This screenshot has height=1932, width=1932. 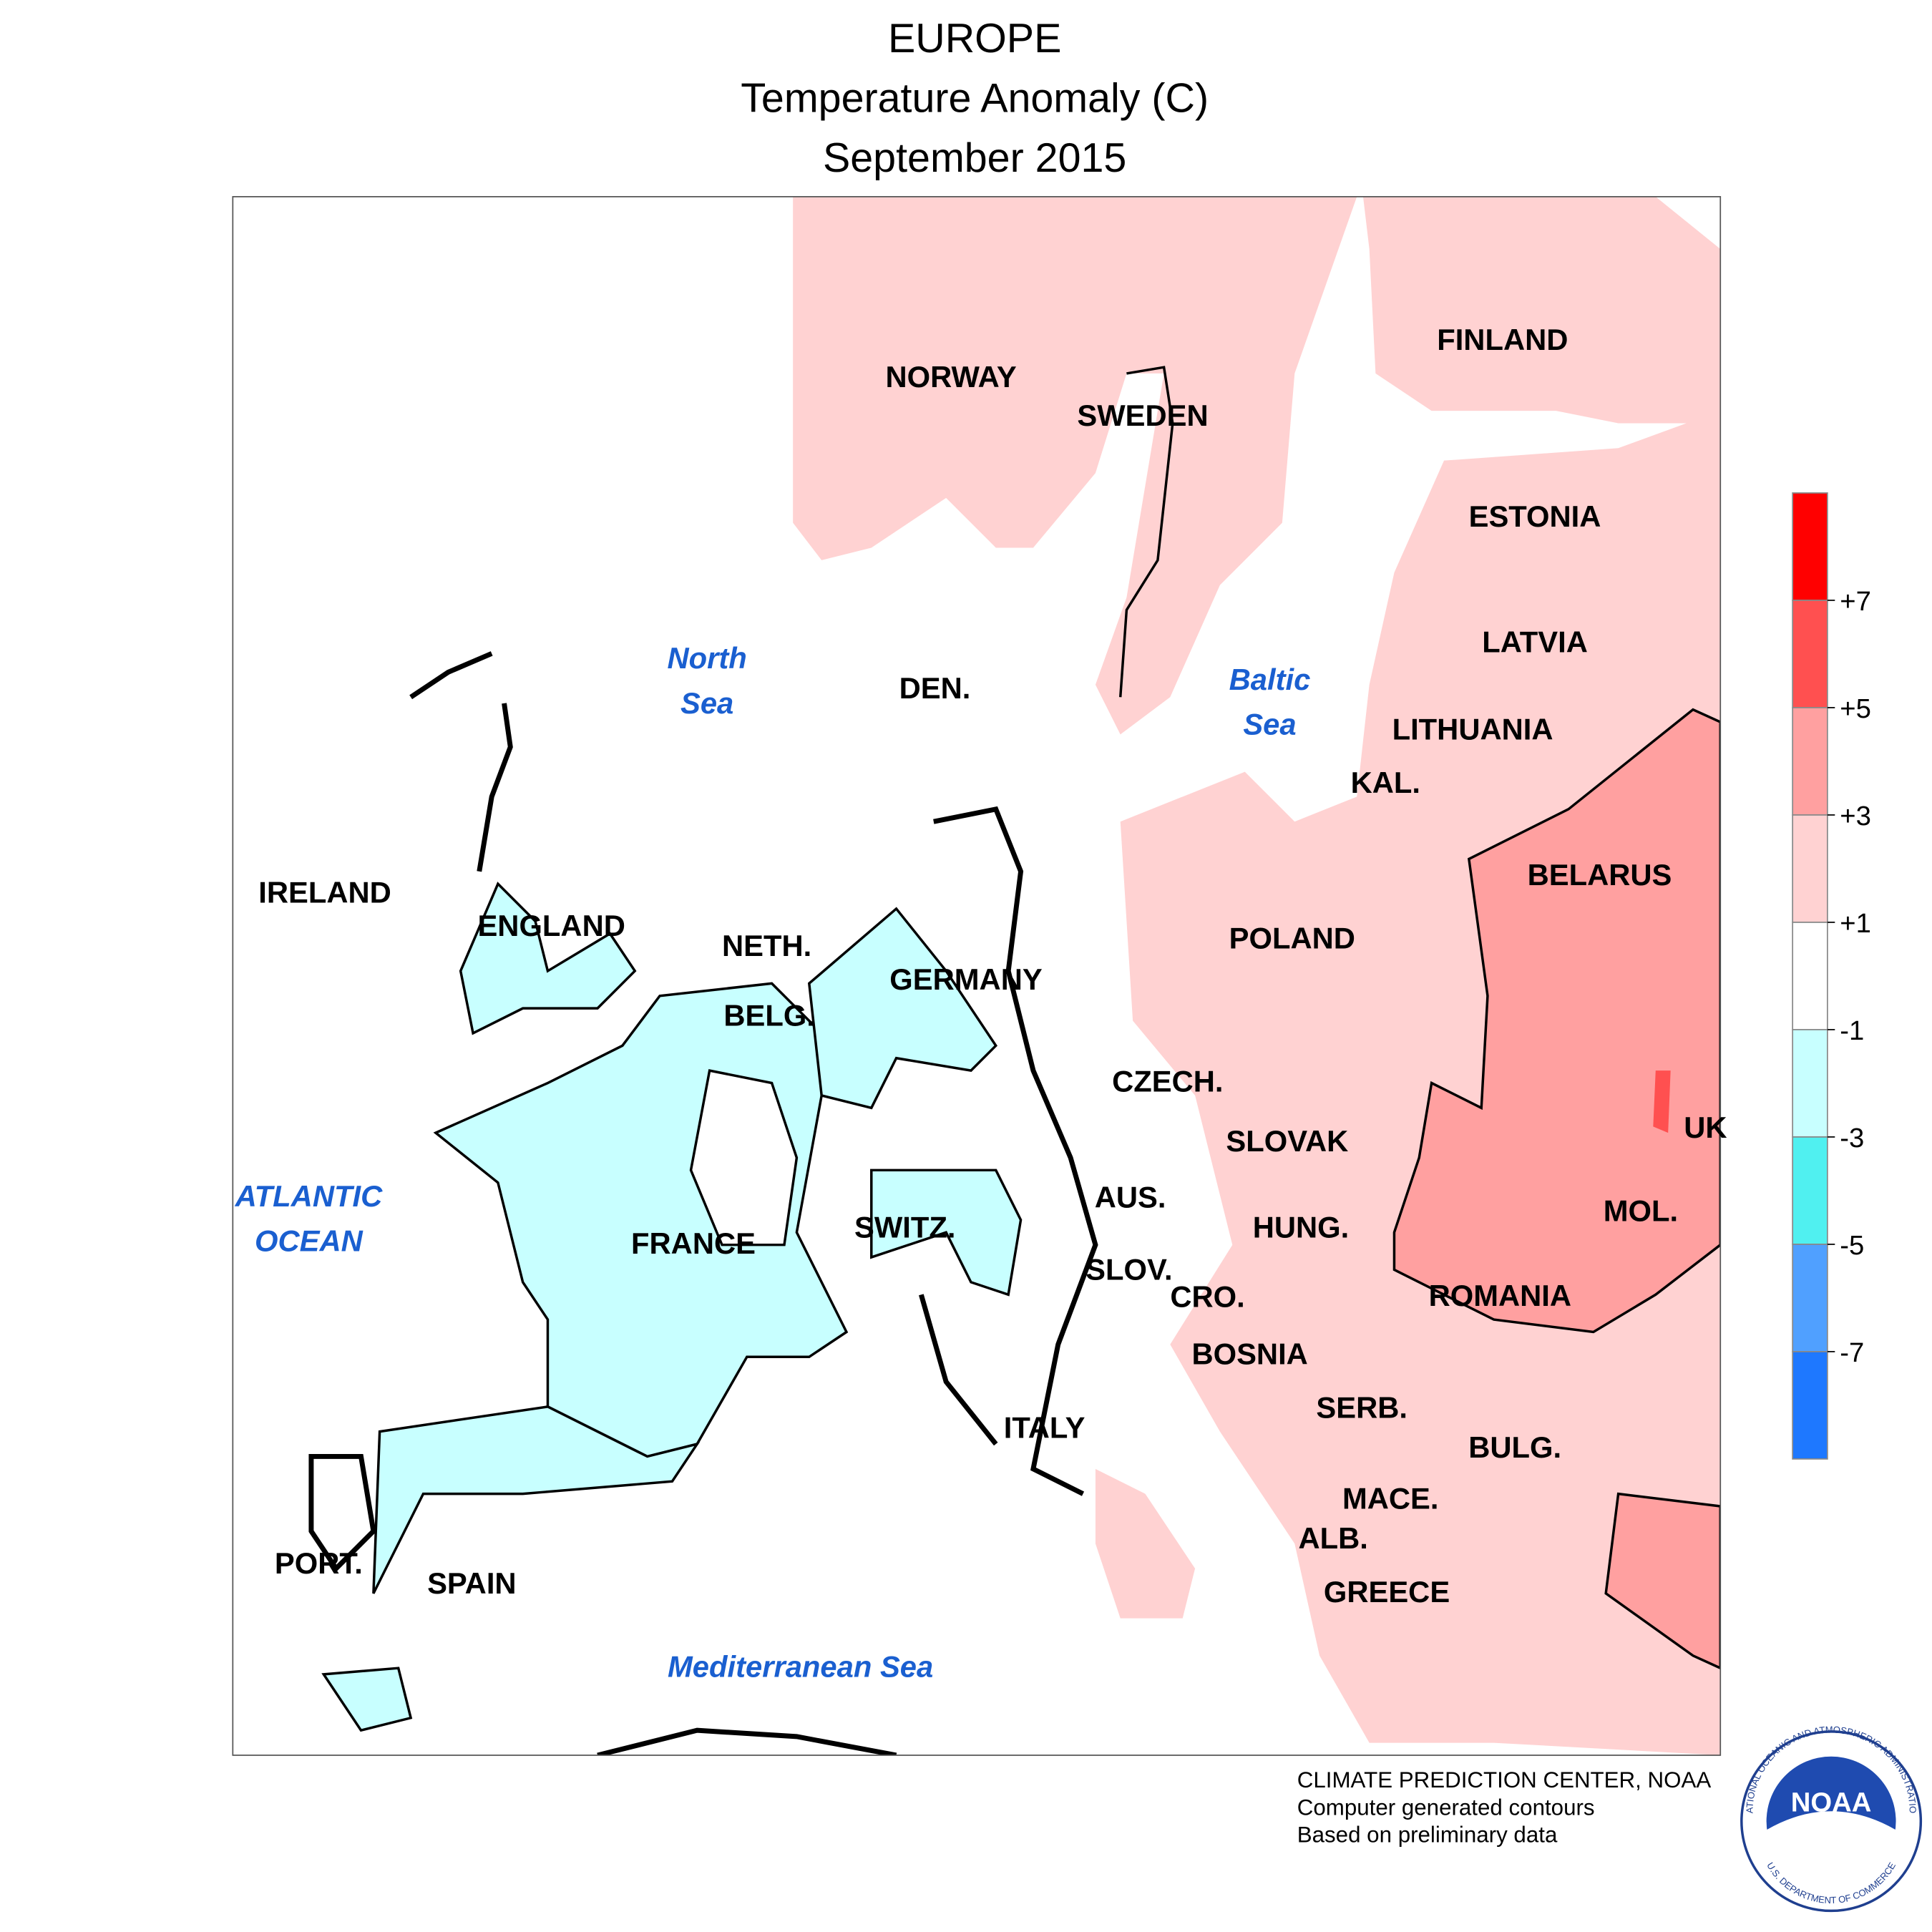 What do you see at coordinates (1831, 976) in the screenshot?
I see `colorbar: +7 +5 +3 +1 -1 -3 -5 -7` at bounding box center [1831, 976].